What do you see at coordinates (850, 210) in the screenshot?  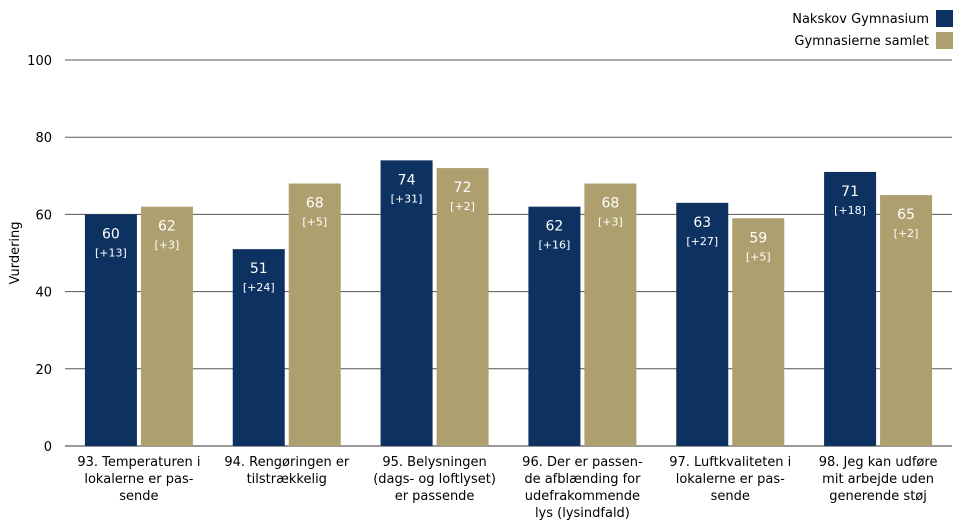 I see `bar-delta-label: [+18]` at bounding box center [850, 210].